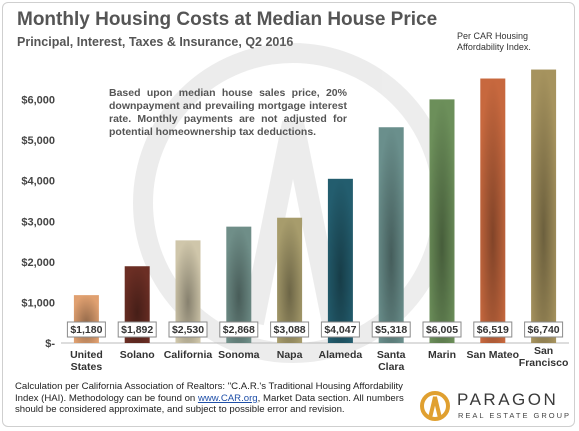  I want to click on y-tick-label: $6,000, so click(38, 101).